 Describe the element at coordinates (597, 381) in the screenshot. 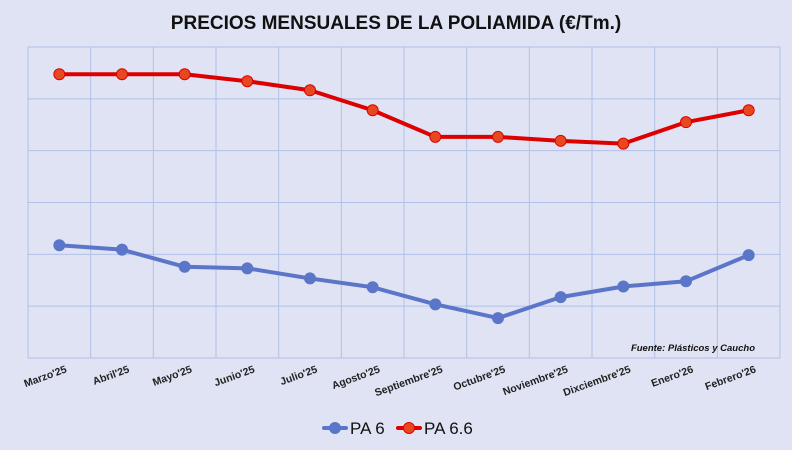

I see `x-tick-label: Dixciembre'25` at that location.